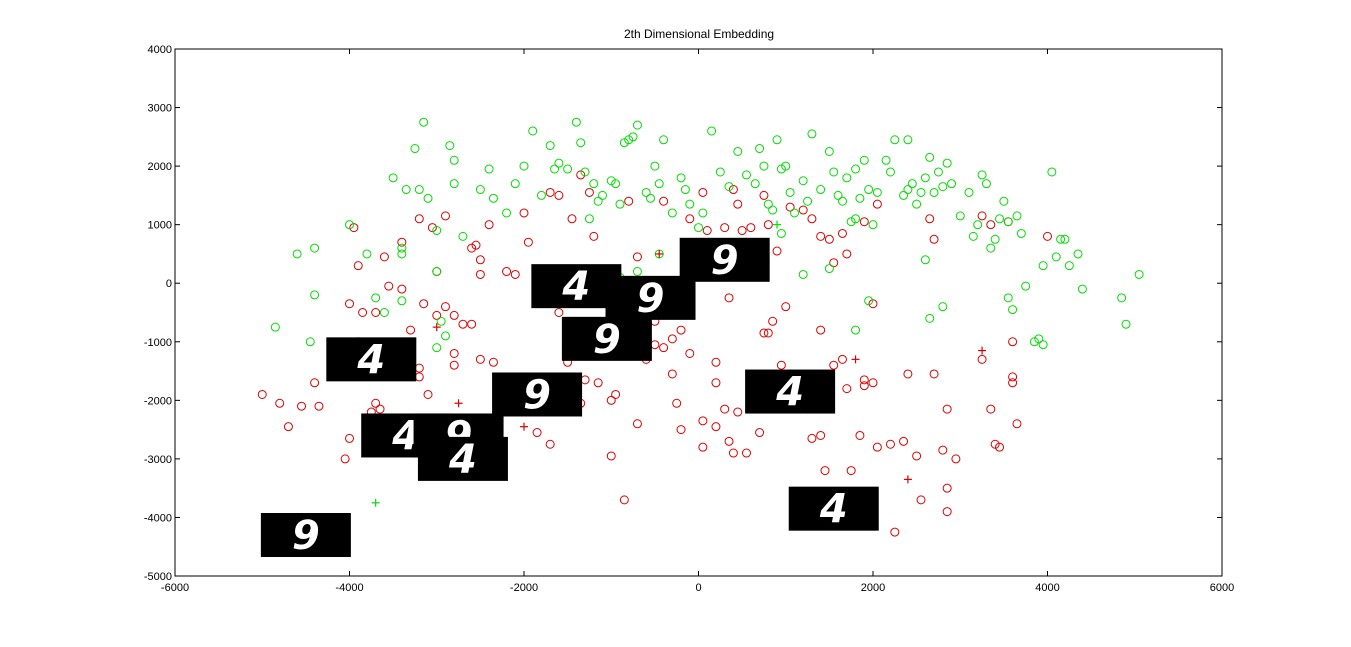 This screenshot has width=1351, height=647. Describe the element at coordinates (160, 226) in the screenshot. I see `y-tick-label: 1000` at that location.